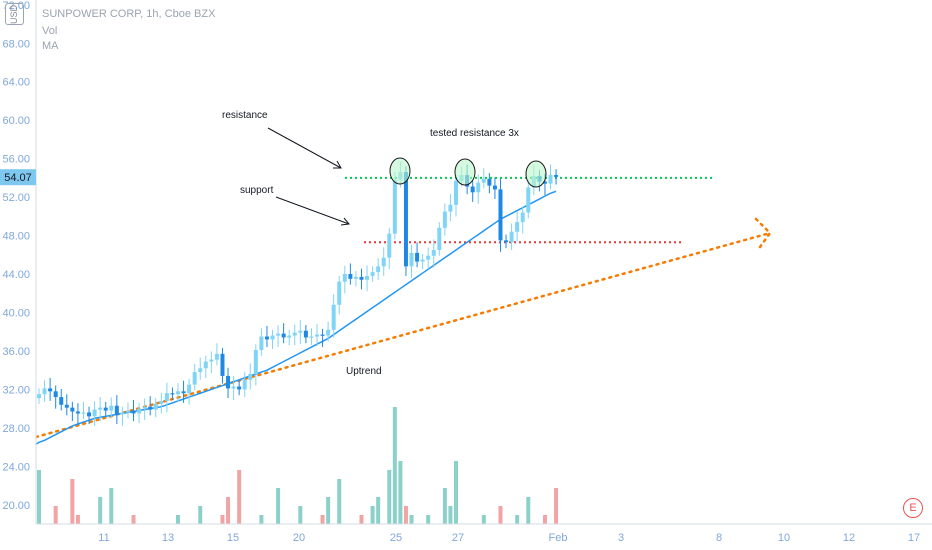  What do you see at coordinates (484, 533) in the screenshot?
I see `x-axis: 11 13 15 20 25 27 Feb 3 8 10 12 17` at bounding box center [484, 533].